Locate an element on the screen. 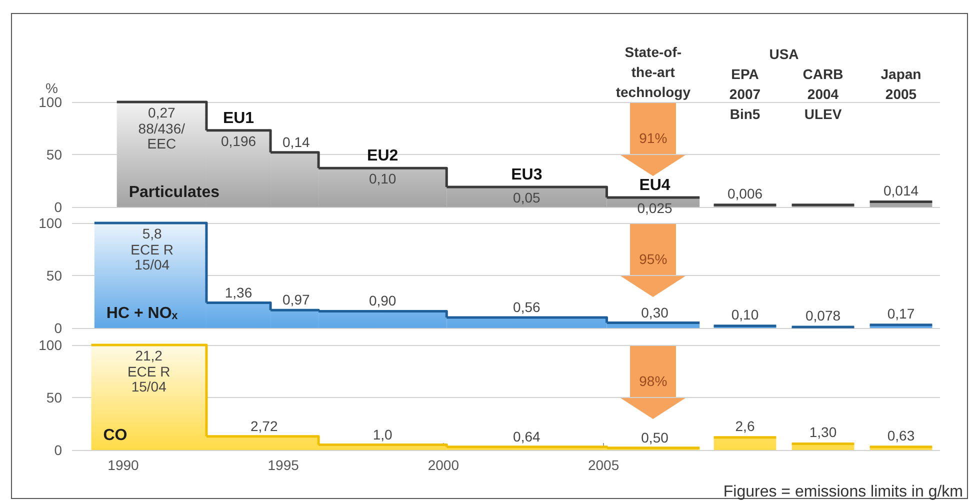 The image size is (977, 501). annotation: 0,078 is located at coordinates (823, 315).